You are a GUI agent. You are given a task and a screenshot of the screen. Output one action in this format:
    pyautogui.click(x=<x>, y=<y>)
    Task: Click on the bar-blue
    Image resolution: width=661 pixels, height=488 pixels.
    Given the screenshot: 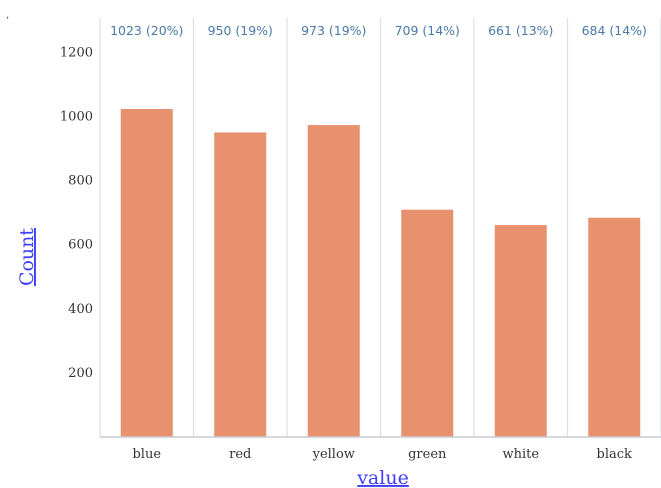 What is the action you would take?
    pyautogui.click(x=146, y=273)
    